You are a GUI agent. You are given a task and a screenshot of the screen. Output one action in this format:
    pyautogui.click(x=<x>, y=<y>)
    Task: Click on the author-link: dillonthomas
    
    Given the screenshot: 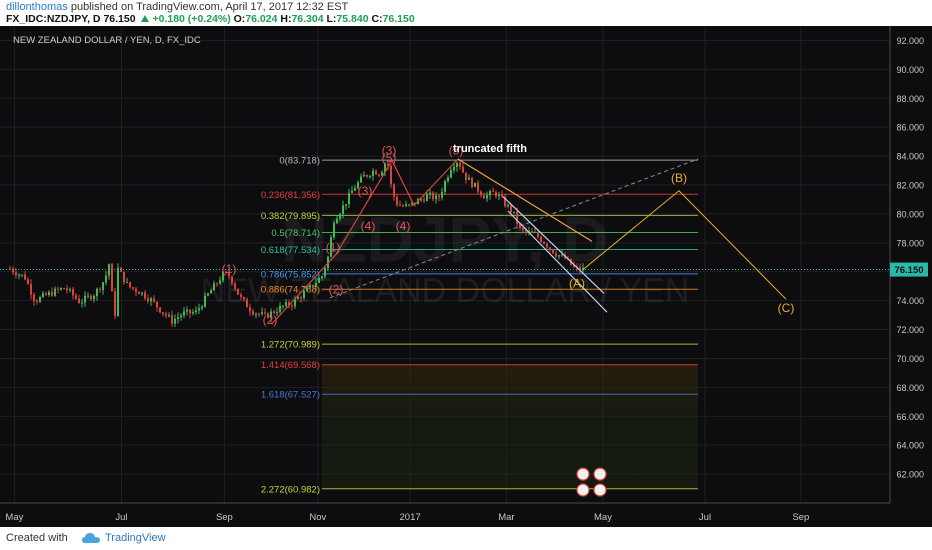 What is the action you would take?
    pyautogui.click(x=37, y=7)
    